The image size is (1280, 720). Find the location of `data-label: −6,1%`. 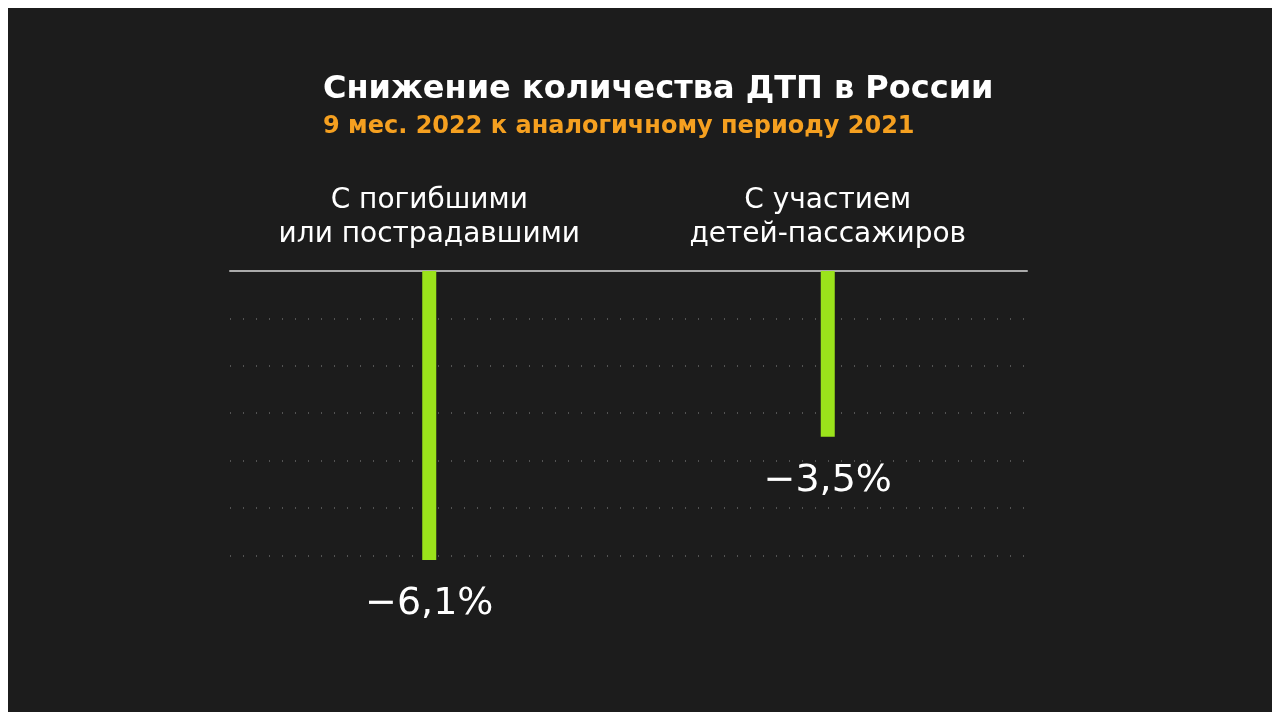

data-label: −6,1% is located at coordinates (429, 601).